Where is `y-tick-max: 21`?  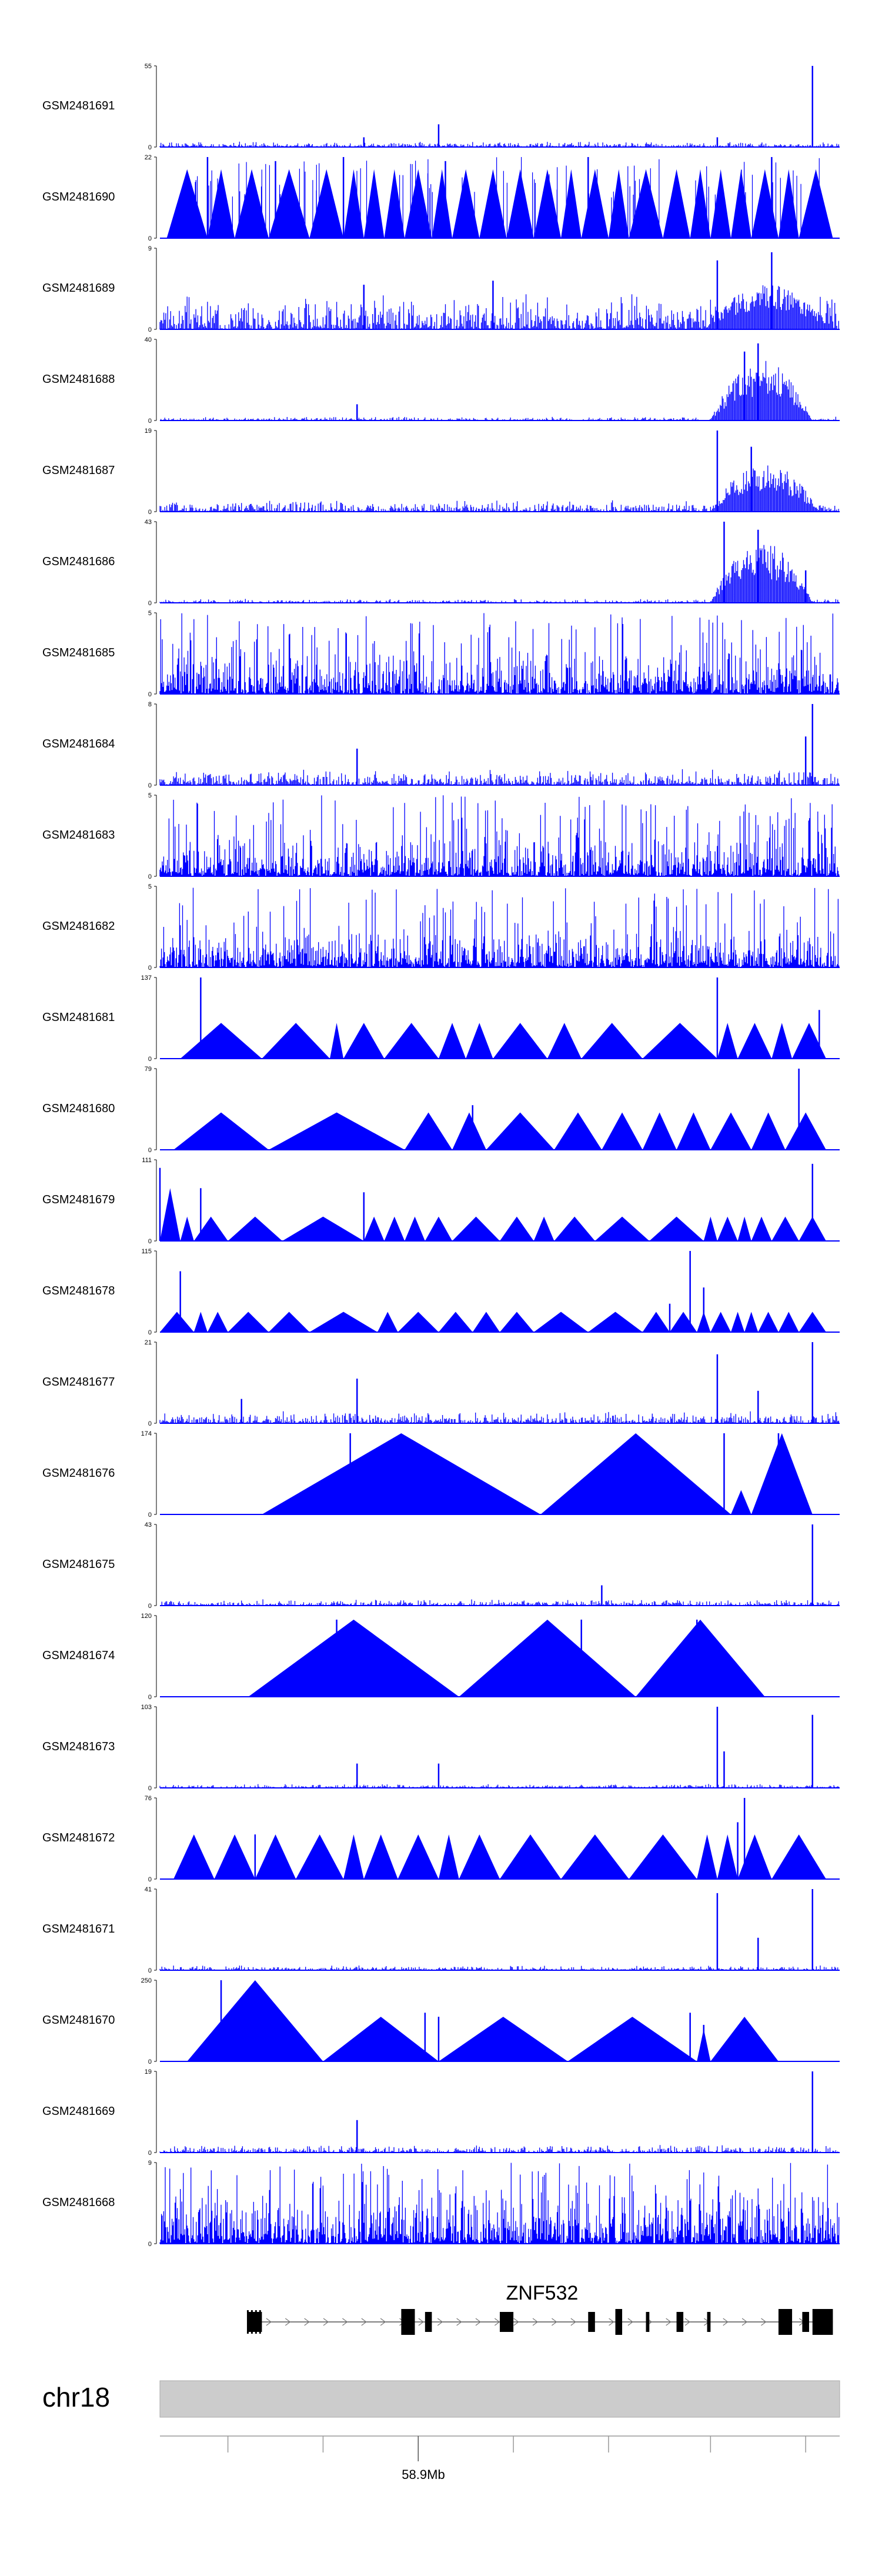 y-tick-max: 21 is located at coordinates (148, 1342).